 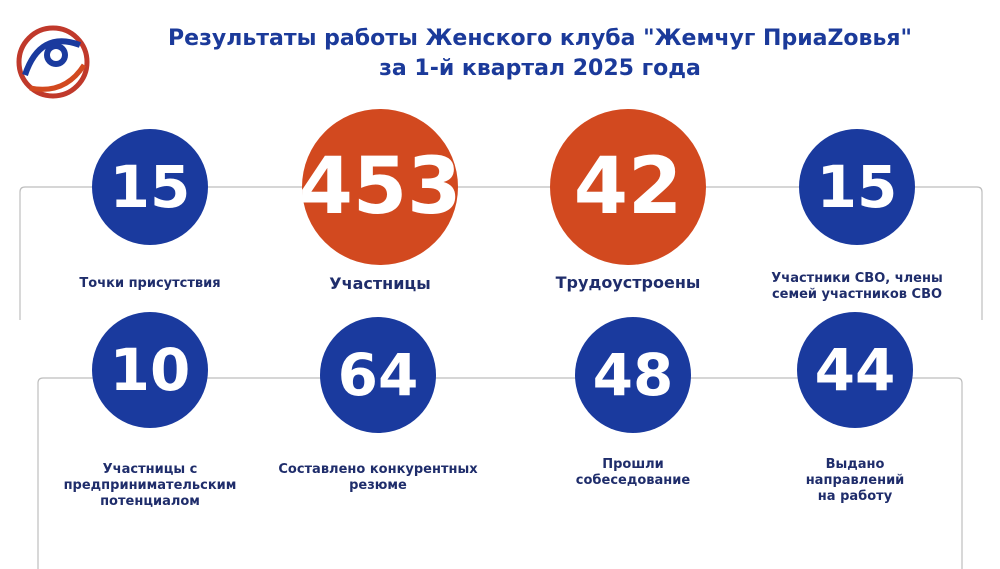 I want to click on stat-label: Выдано направлений на работу, so click(x=855, y=481).